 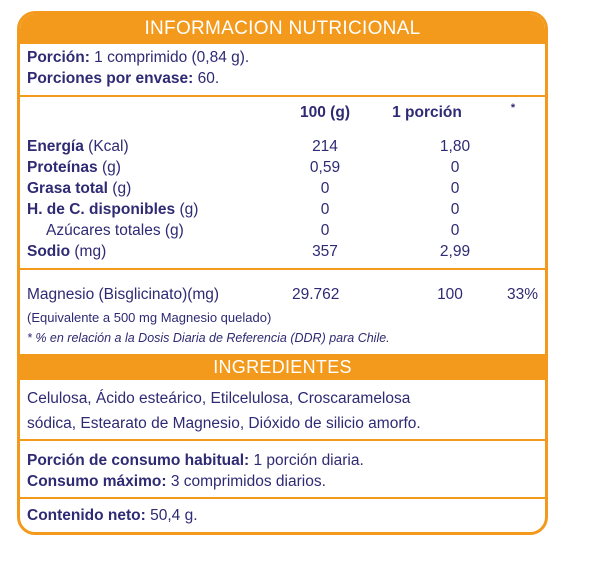 I want to click on nutrient-value-portion: 1,80, so click(x=455, y=146).